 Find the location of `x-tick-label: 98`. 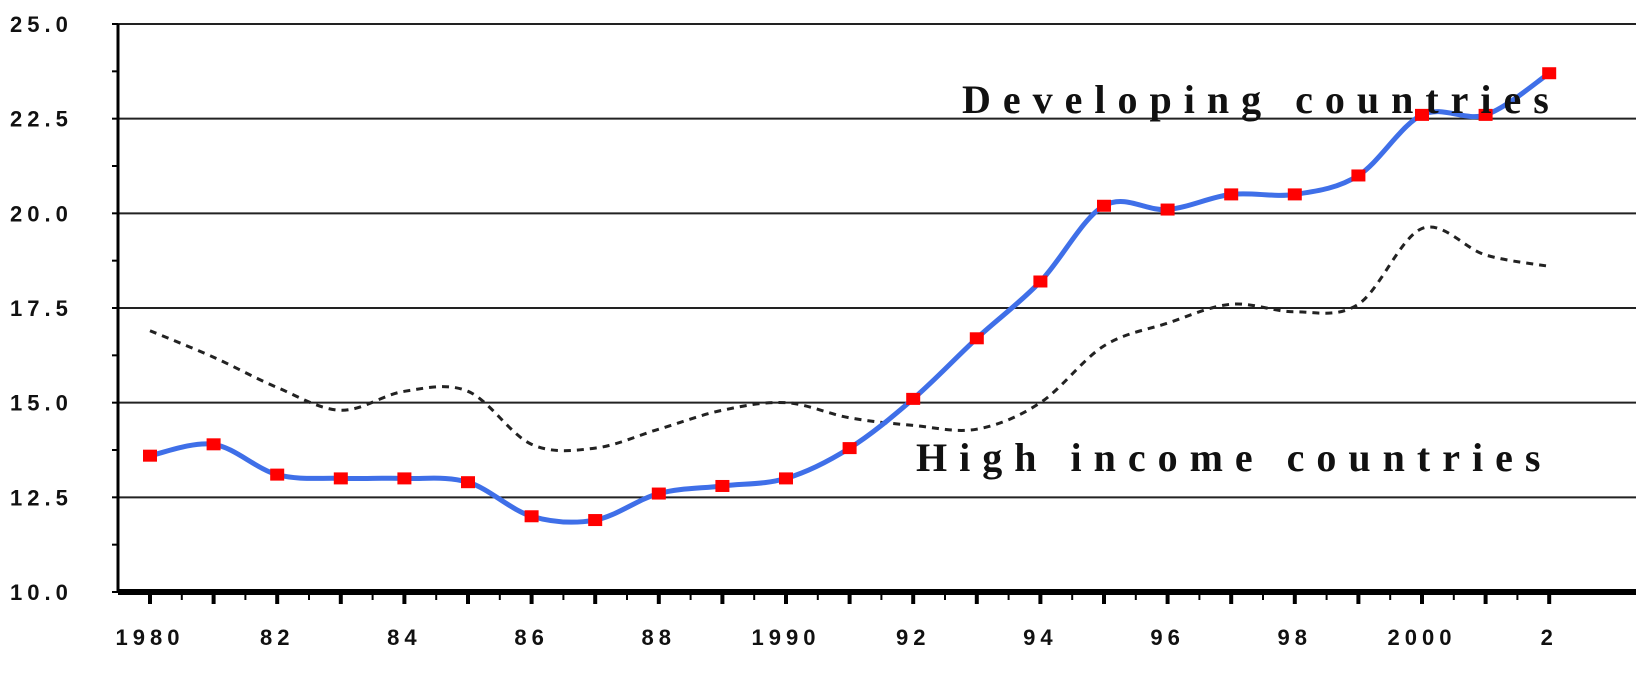

x-tick-label: 98 is located at coordinates (1295, 637).